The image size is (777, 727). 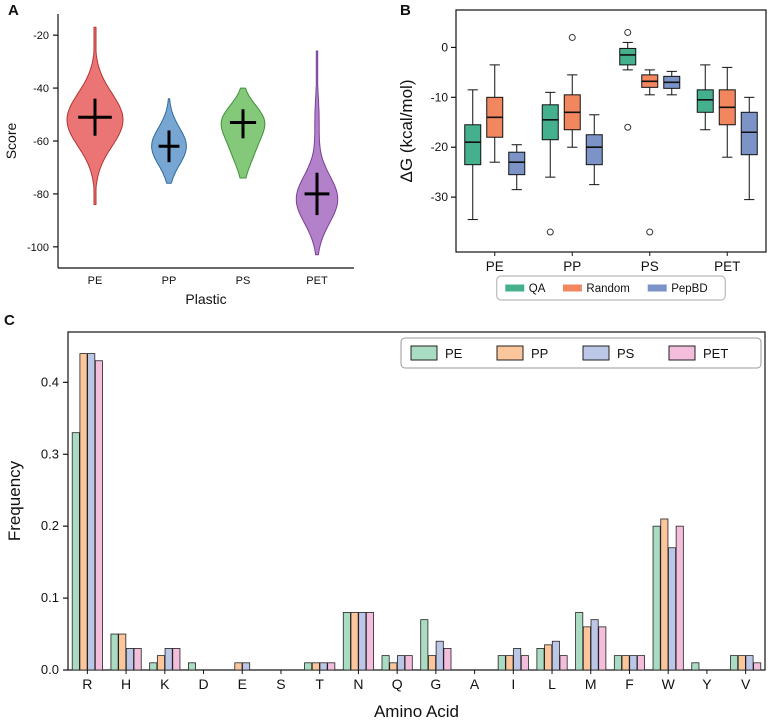 What do you see at coordinates (537, 289) in the screenshot?
I see `svg-text: QA` at bounding box center [537, 289].